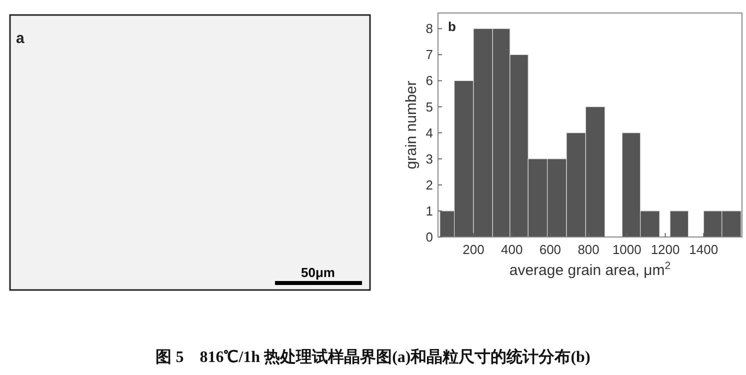 This screenshot has height=375, width=746. Describe the element at coordinates (429, 158) in the screenshot. I see `y-tick-label: 3` at that location.